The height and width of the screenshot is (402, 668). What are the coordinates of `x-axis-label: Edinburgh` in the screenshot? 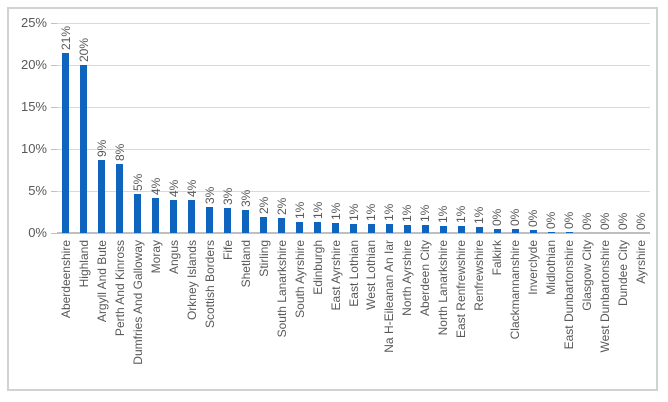 It's located at (317, 267).